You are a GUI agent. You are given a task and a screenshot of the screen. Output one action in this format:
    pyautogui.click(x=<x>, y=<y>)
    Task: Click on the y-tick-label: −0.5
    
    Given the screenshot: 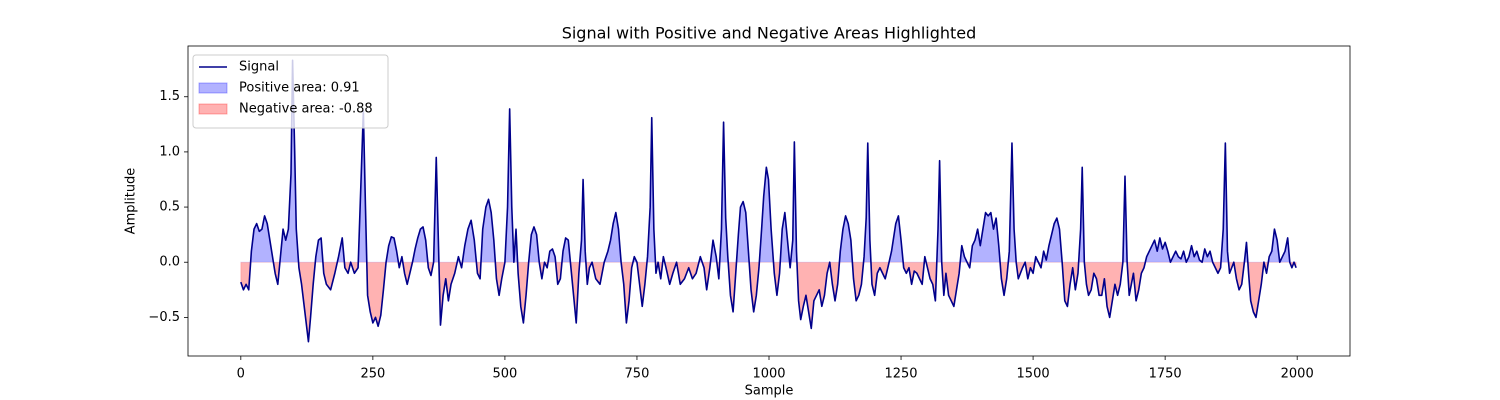 What is the action you would take?
    pyautogui.click(x=164, y=317)
    